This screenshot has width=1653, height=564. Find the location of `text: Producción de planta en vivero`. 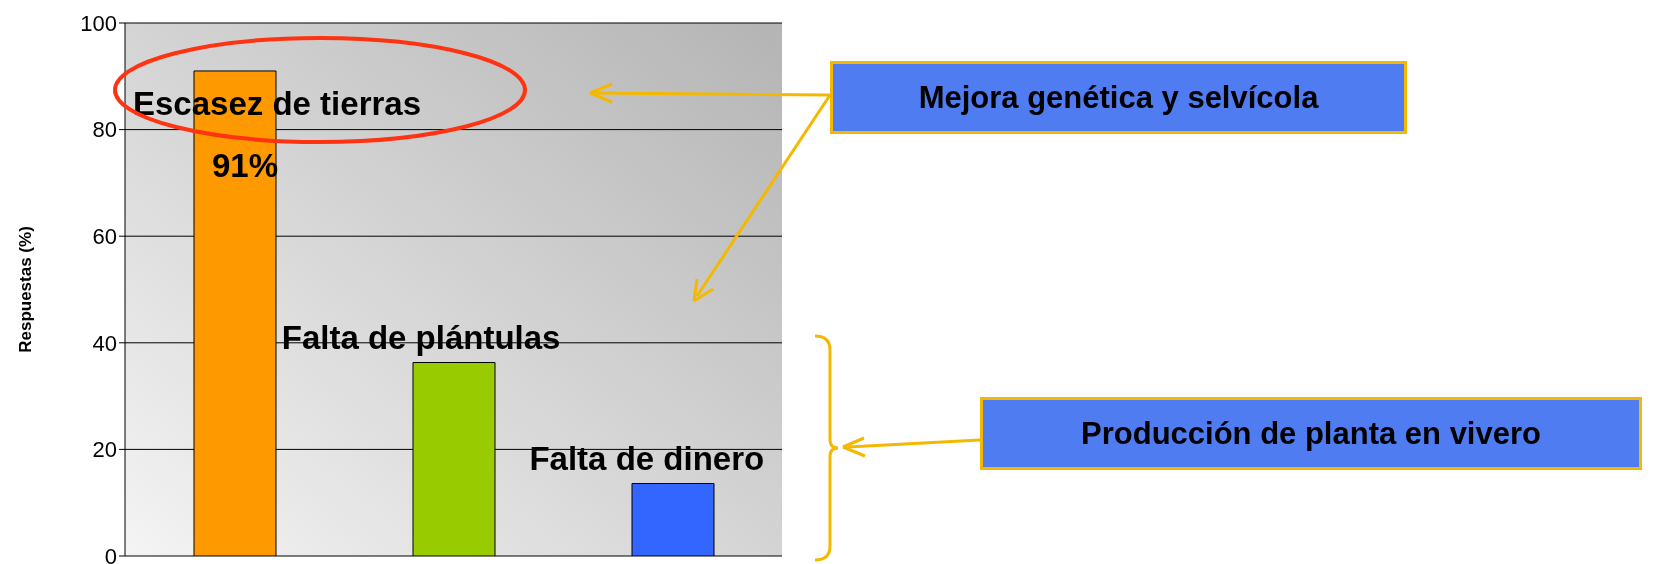

text: Producción de planta en vivero is located at coordinates (1311, 433).